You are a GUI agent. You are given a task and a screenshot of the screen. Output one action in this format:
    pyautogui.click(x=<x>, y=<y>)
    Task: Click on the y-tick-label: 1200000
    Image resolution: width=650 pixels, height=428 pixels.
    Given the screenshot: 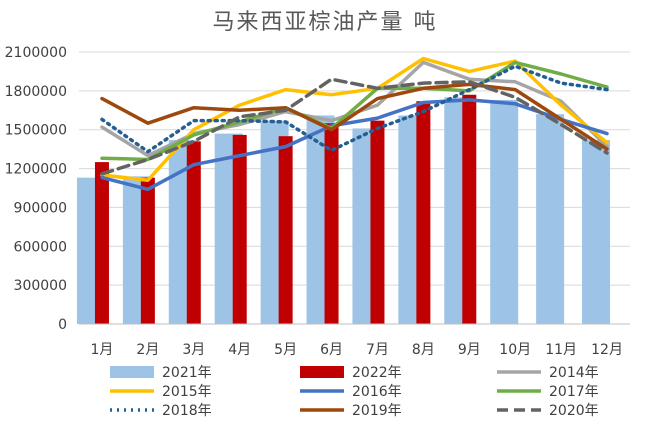 What is the action you would take?
    pyautogui.click(x=36, y=170)
    